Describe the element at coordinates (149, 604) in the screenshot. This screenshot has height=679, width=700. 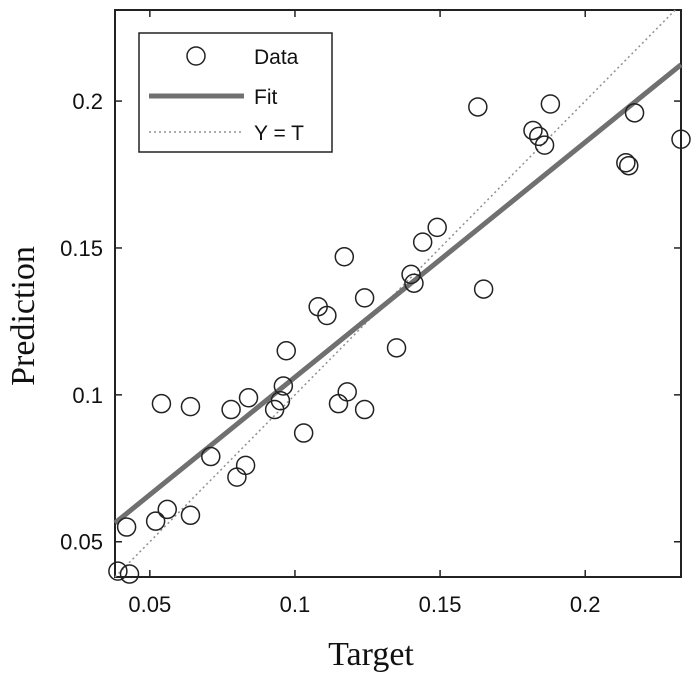
I see `x-tick-label: 0.05` at that location.